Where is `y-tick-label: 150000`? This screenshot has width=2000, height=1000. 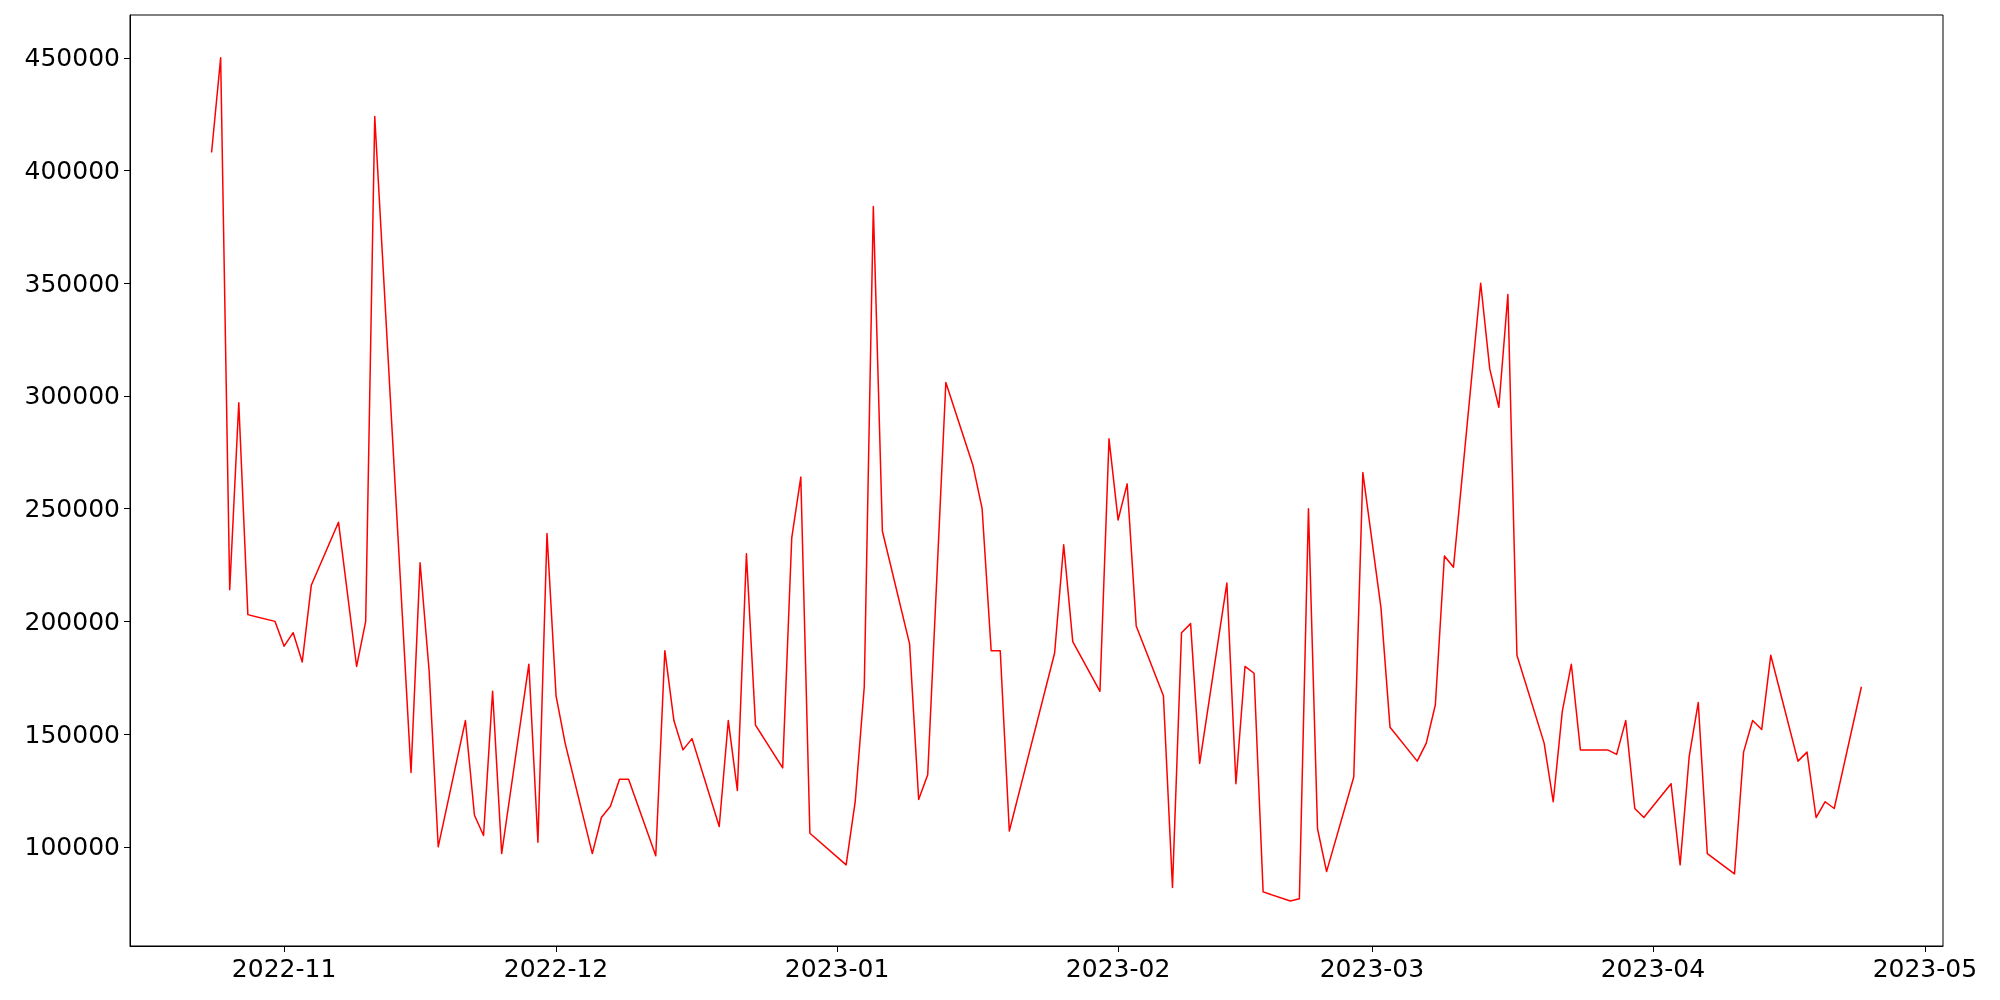
y-tick-label: 150000 is located at coordinates (72, 734).